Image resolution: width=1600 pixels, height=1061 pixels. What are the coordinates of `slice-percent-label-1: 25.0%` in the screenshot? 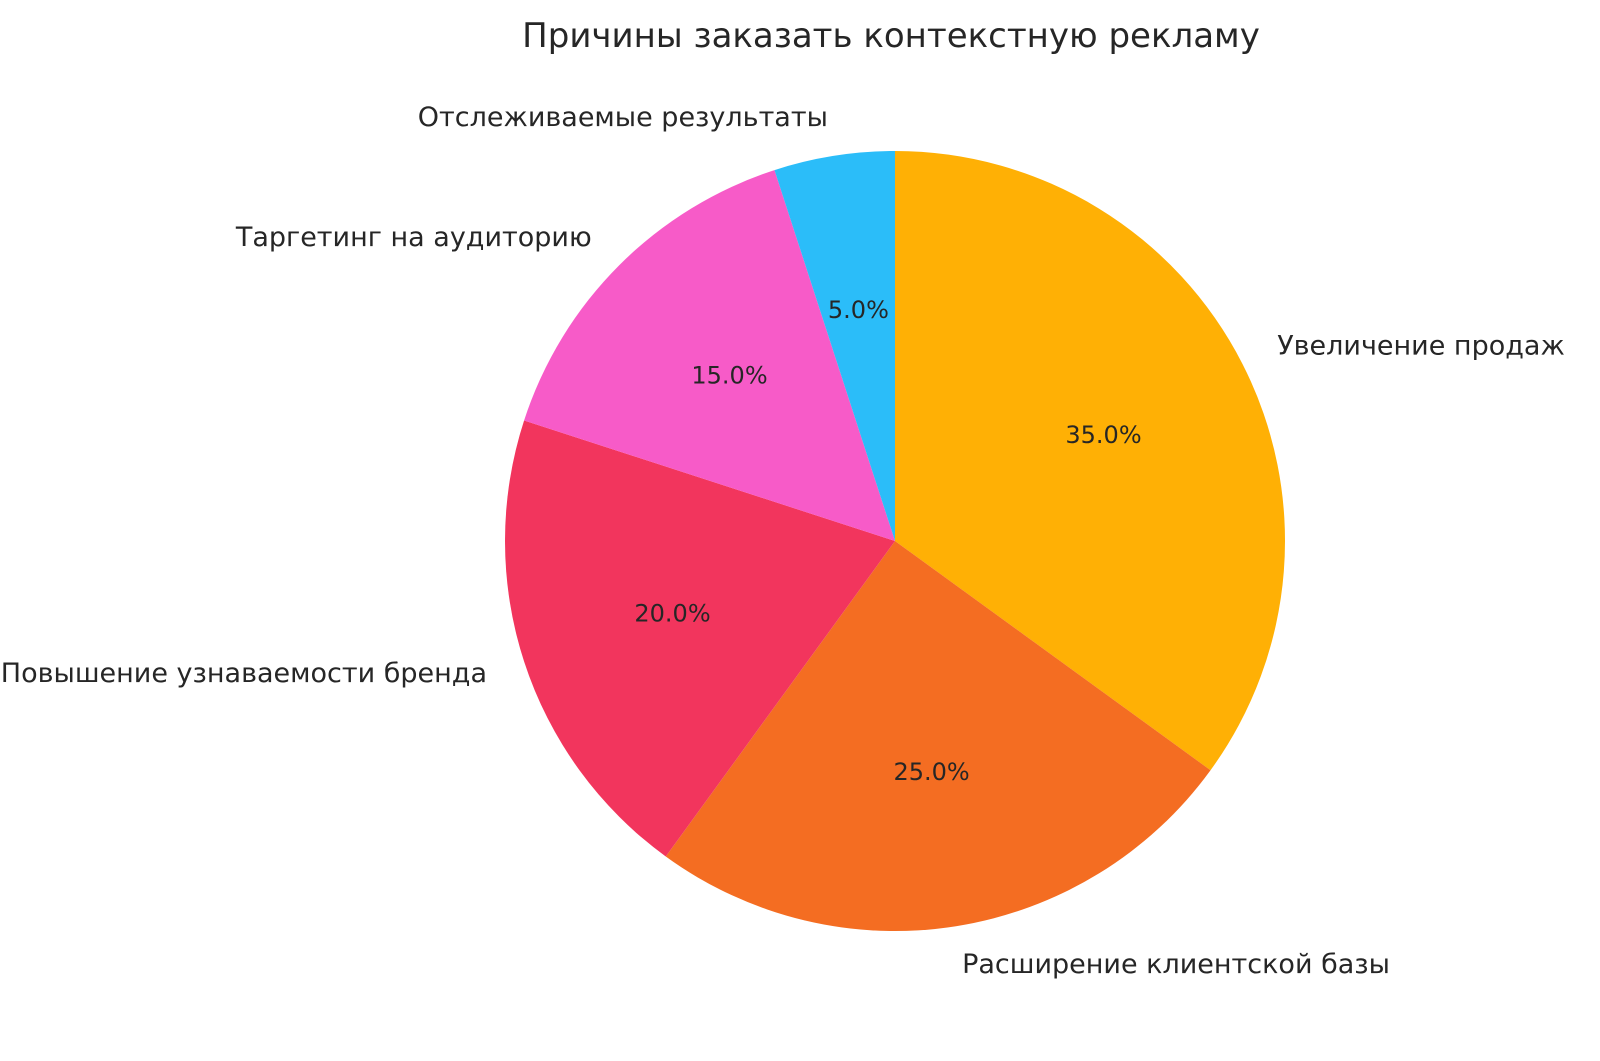 It's located at (931, 772).